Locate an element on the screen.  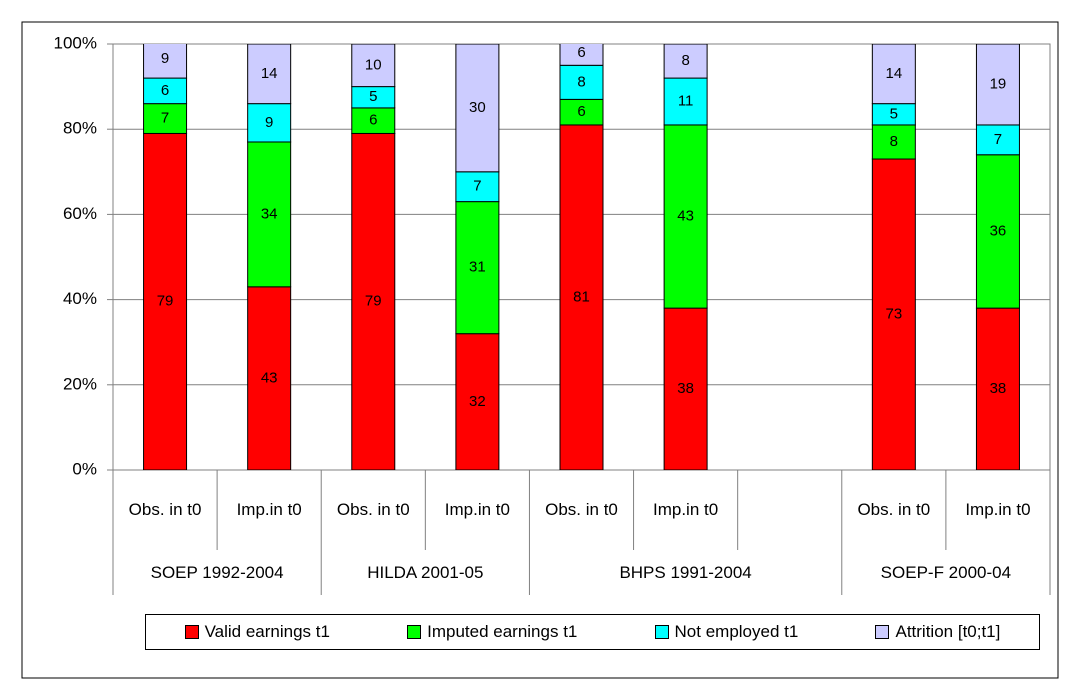
data-label: 81 is located at coordinates (581, 296).